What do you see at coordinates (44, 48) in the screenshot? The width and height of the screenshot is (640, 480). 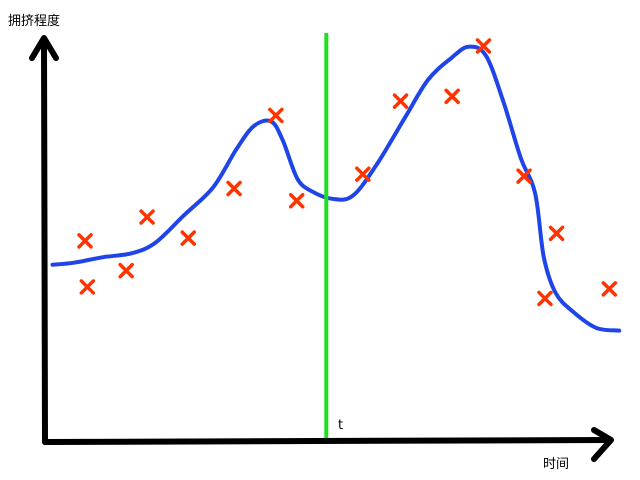 I see `y-axis-arrow-icon` at bounding box center [44, 48].